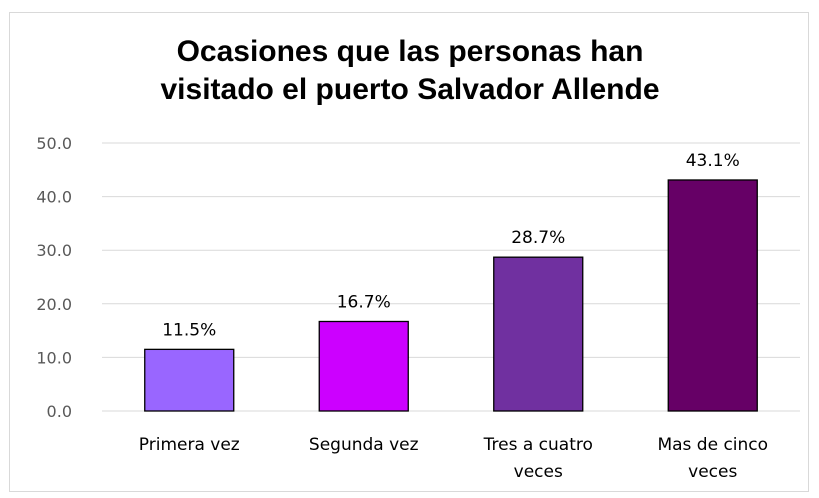 The width and height of the screenshot is (819, 498). I want to click on category-label: Tres a cuatro, so click(538, 445).